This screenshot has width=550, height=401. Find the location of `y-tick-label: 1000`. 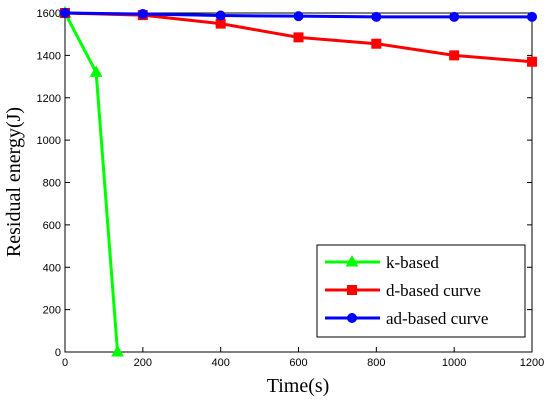

y-tick-label: 1000 is located at coordinates (49, 141).